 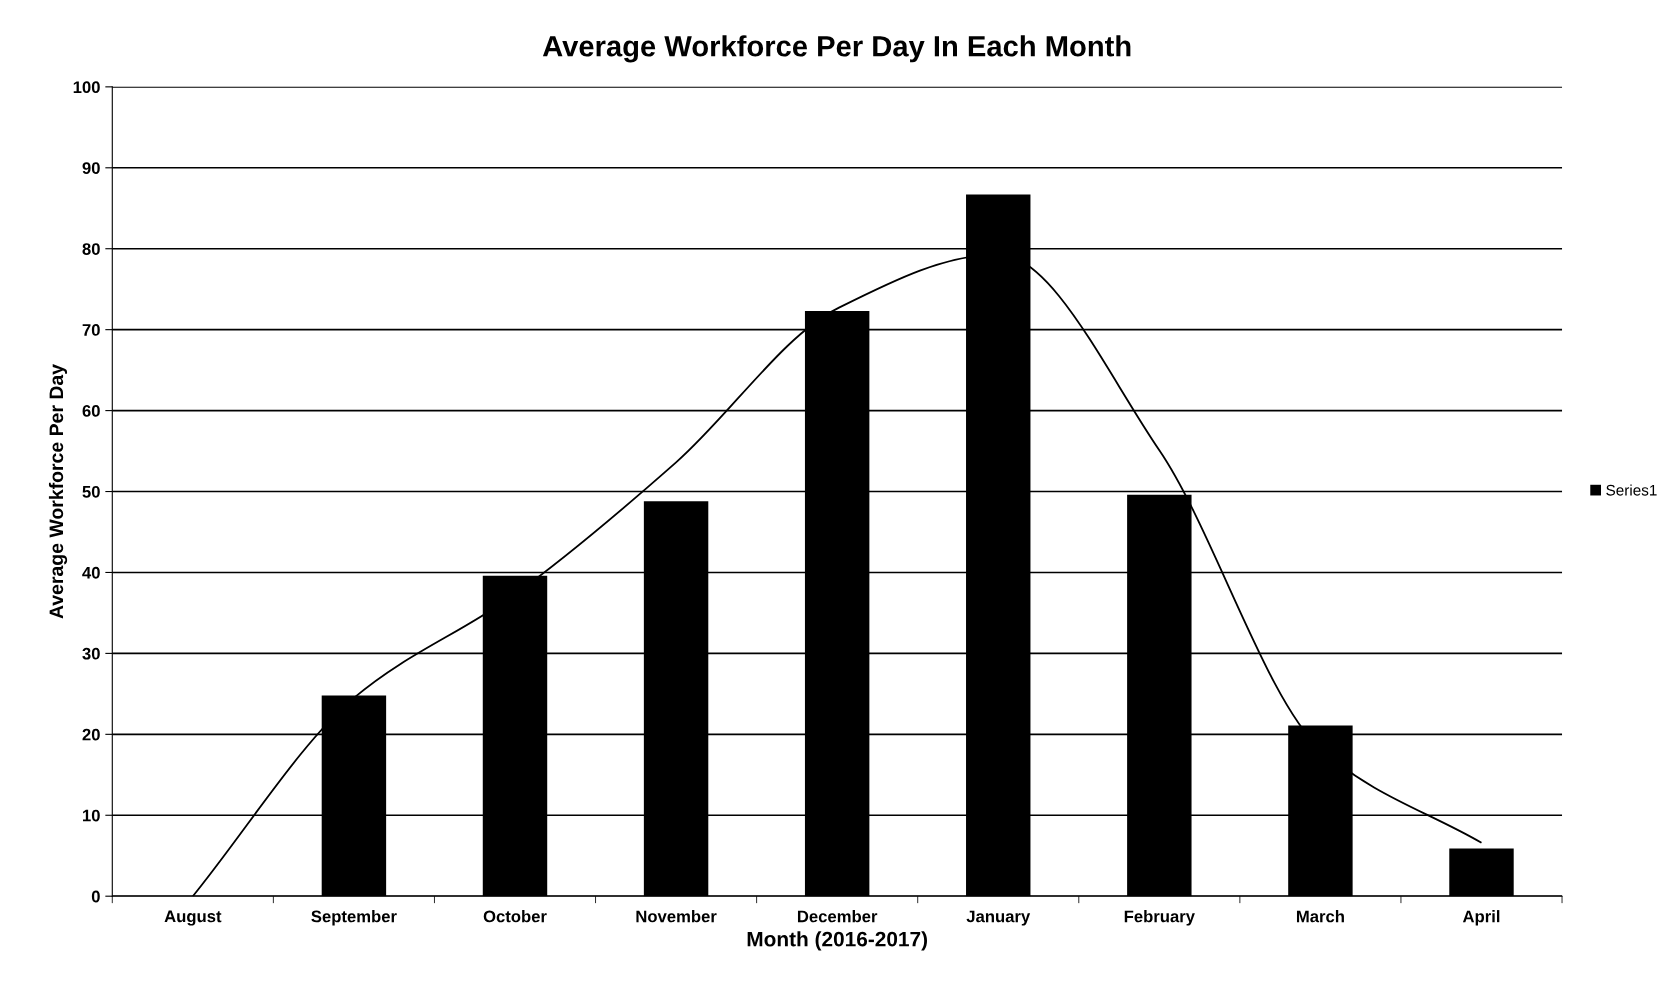 What do you see at coordinates (193, 918) in the screenshot?
I see `x-tick-label: August` at bounding box center [193, 918].